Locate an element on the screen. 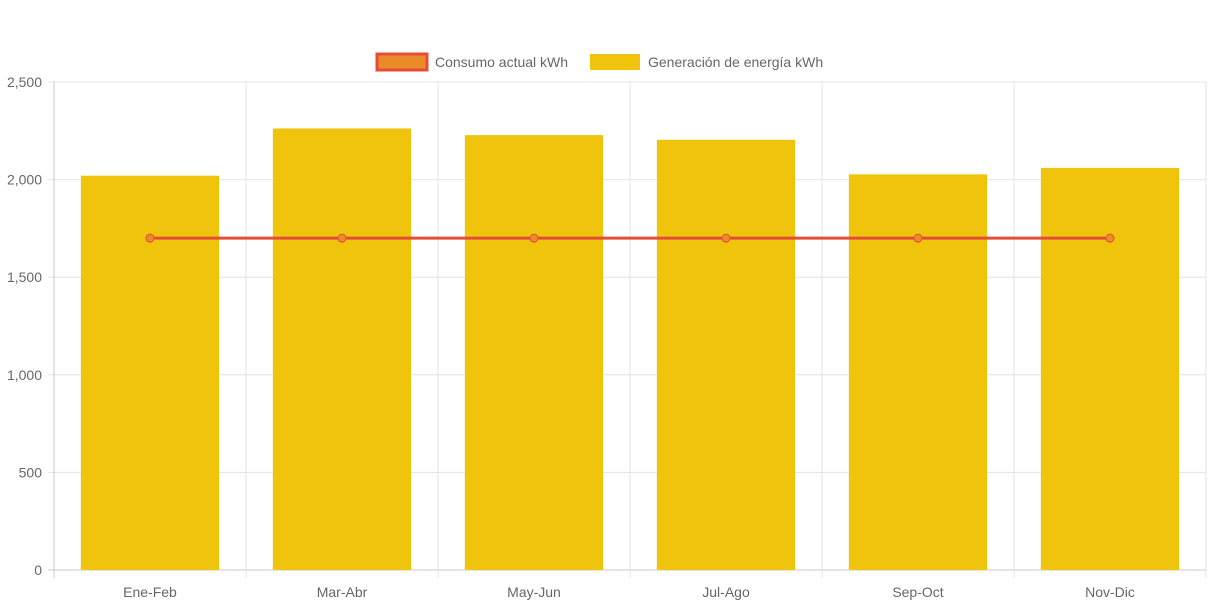 The height and width of the screenshot is (606, 1213). legend-item-generacion: Generación de energía kWh is located at coordinates (706, 62).